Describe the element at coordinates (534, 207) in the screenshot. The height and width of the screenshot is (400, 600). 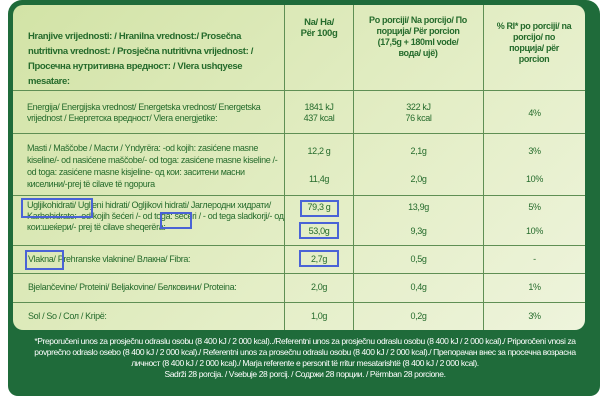
I see `carbohydrate-ri: 5%` at that location.